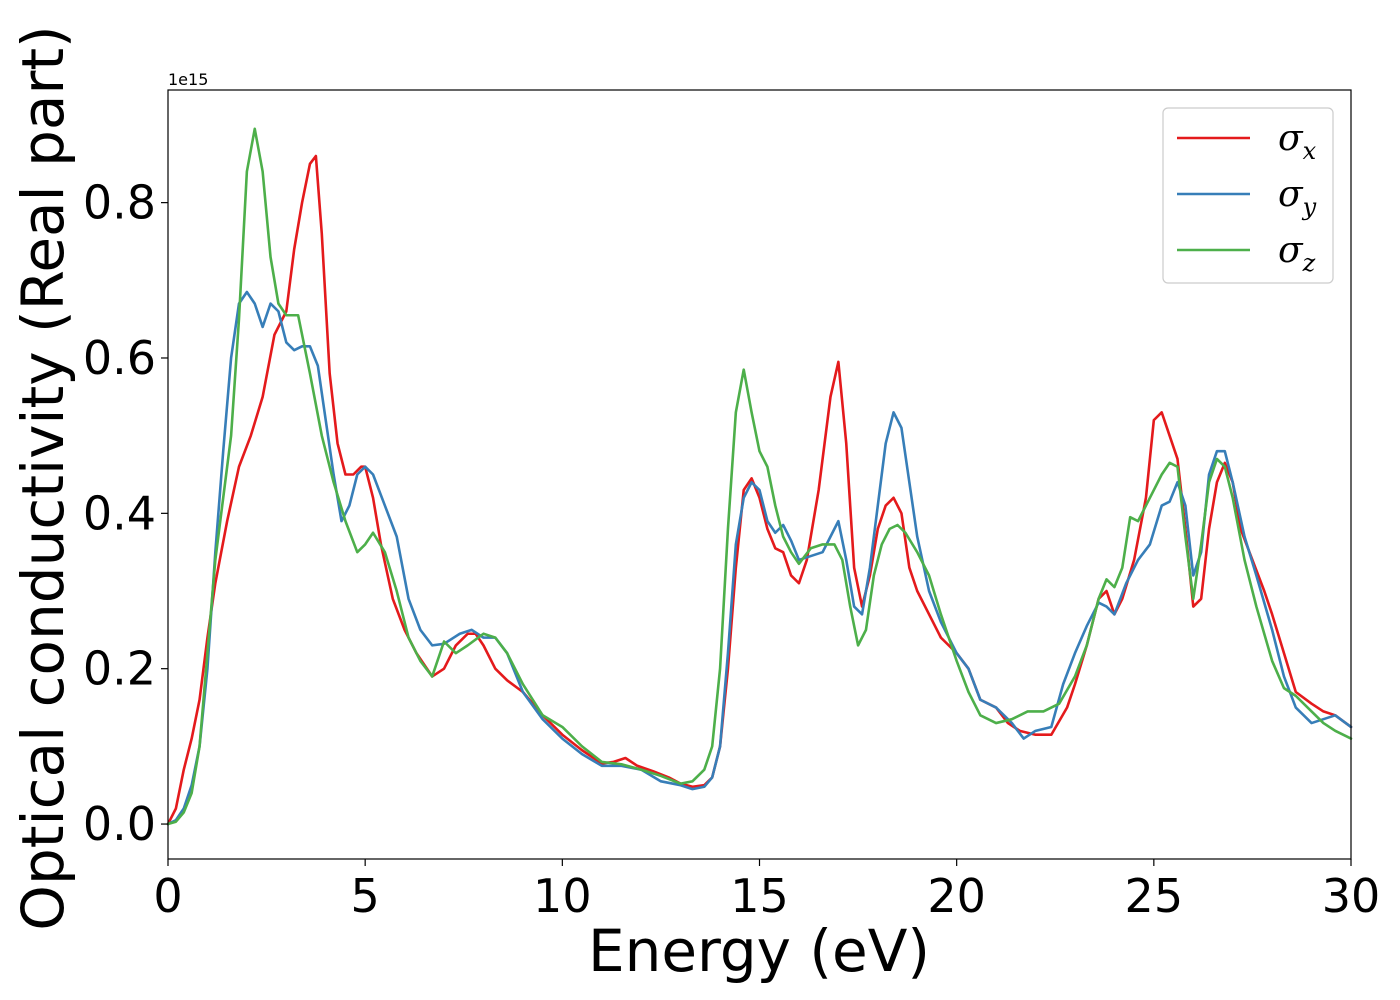 This screenshot has height=1000, width=1400. I want to click on x-tick-label: 15, so click(759, 896).